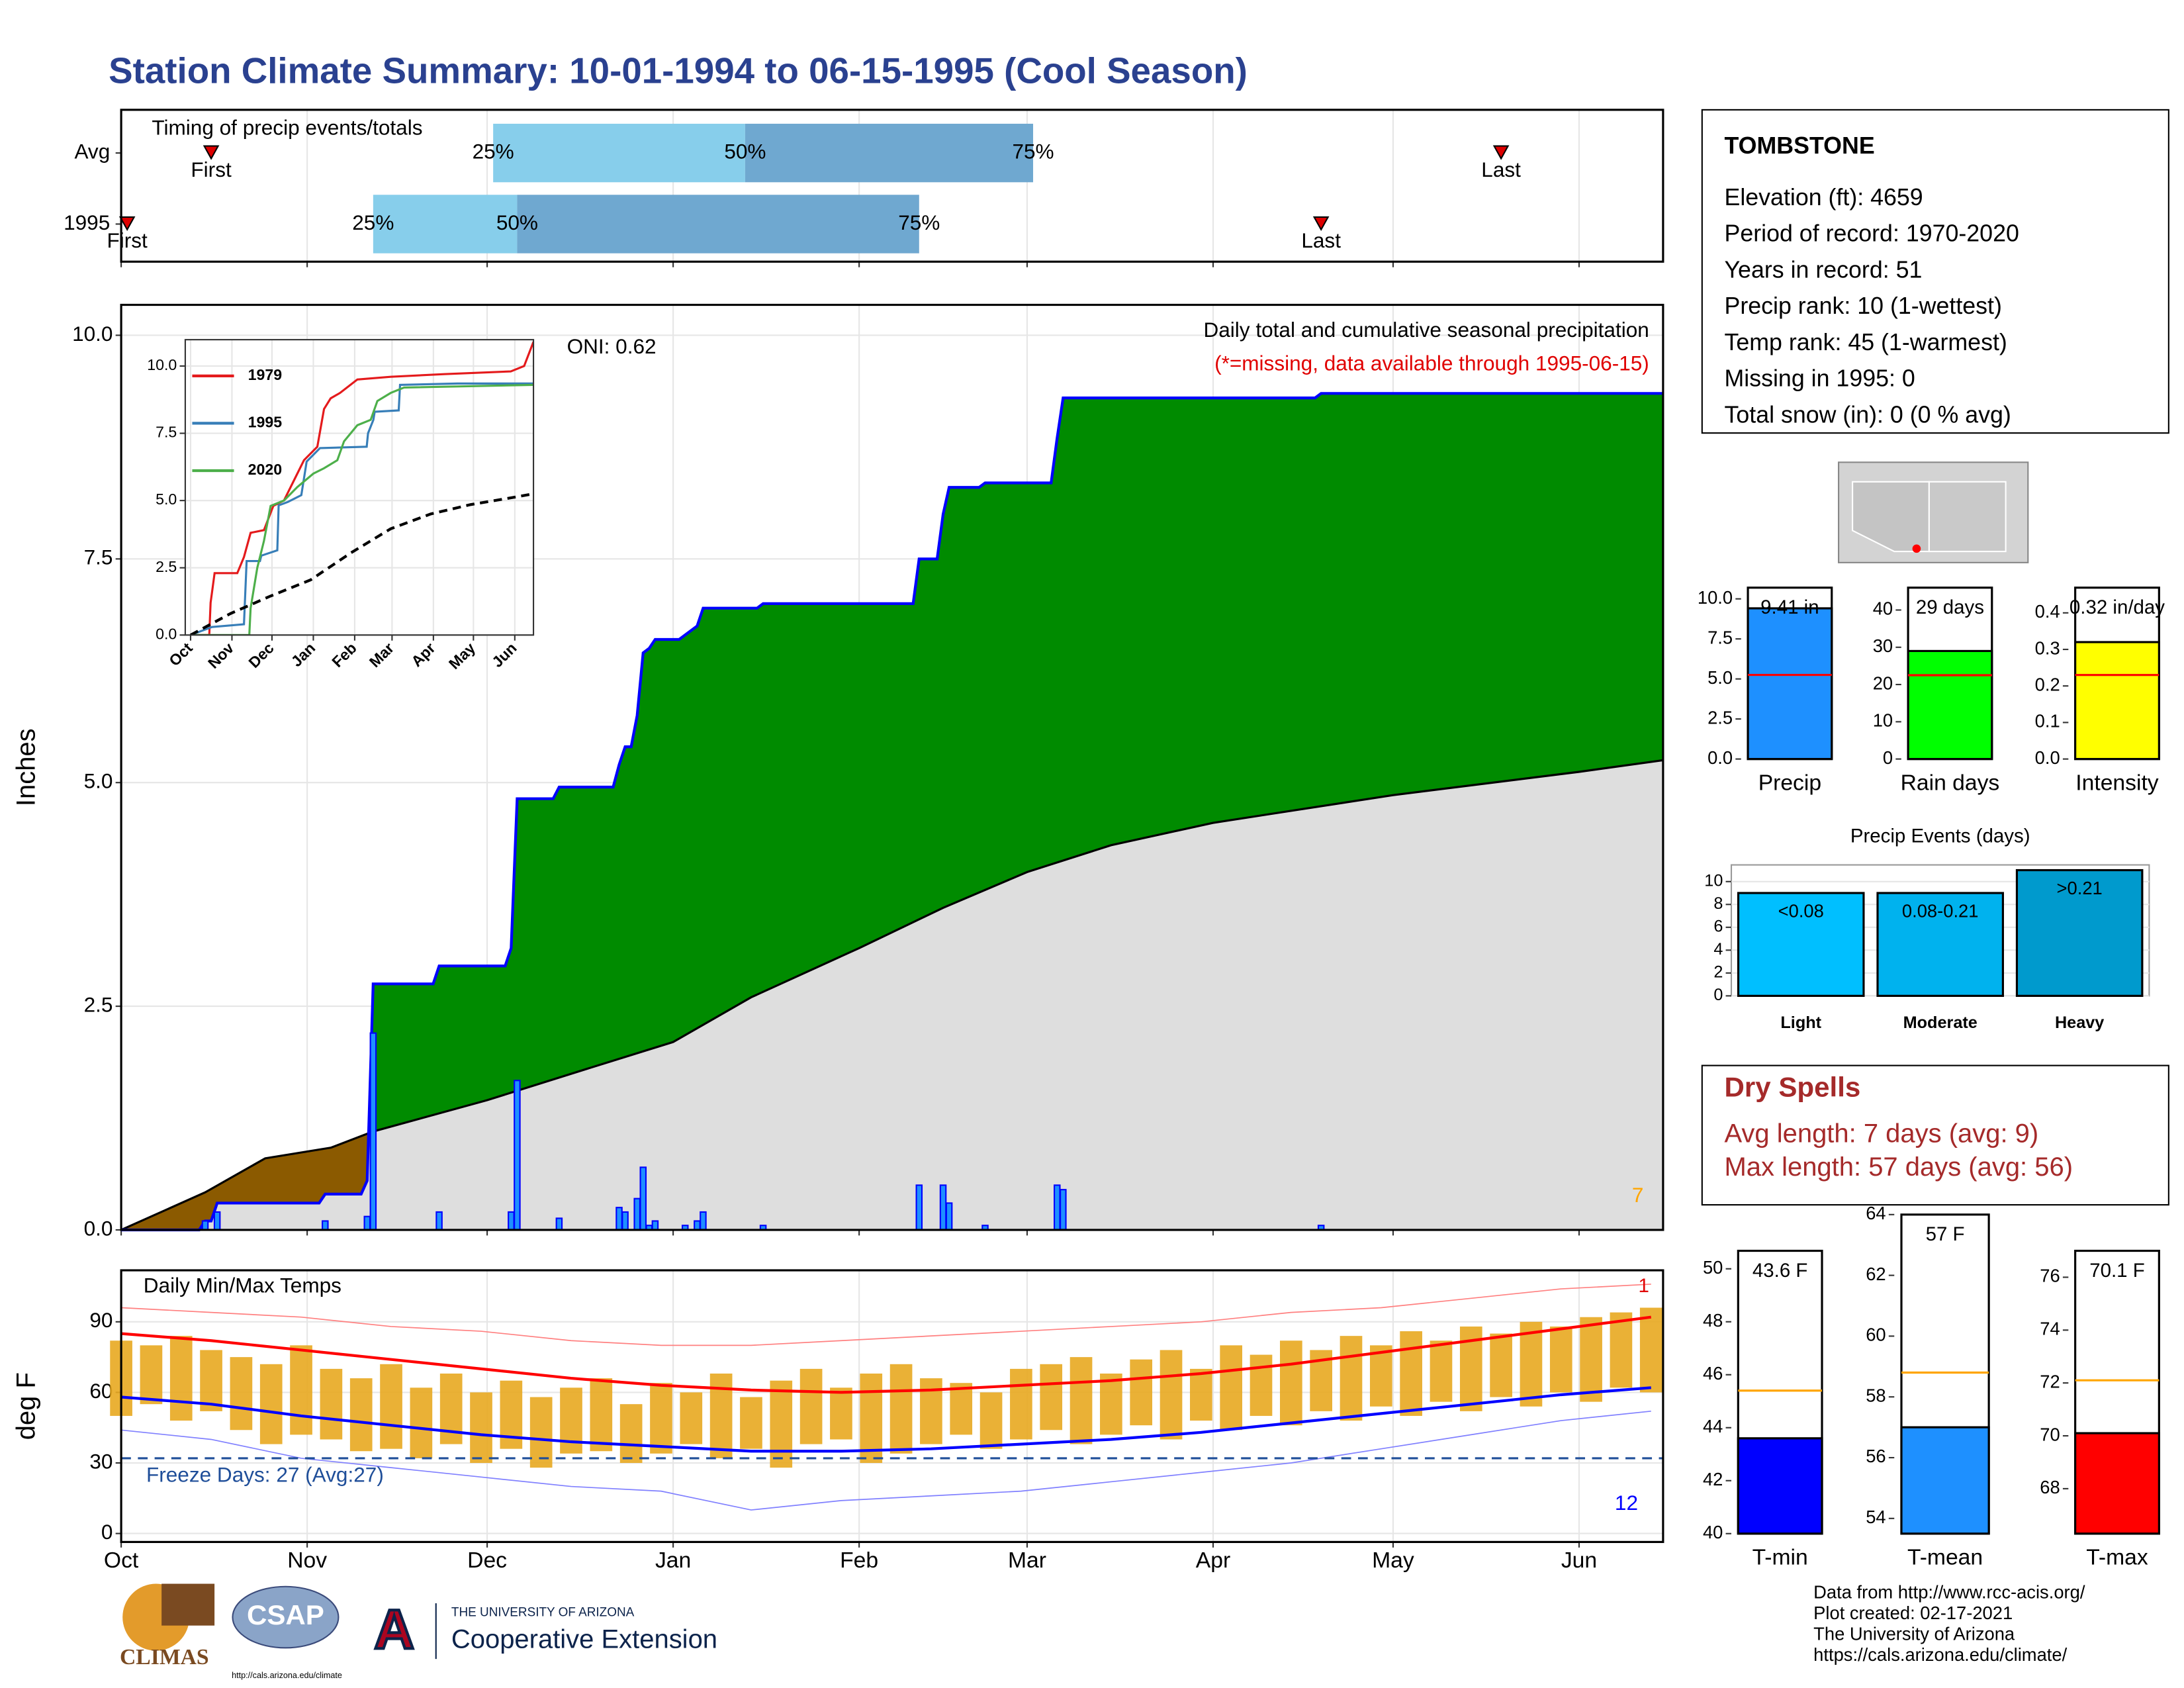 The height and width of the screenshot is (1688, 2184). I want to click on chart-title: Precip Events (days), so click(1940, 836).